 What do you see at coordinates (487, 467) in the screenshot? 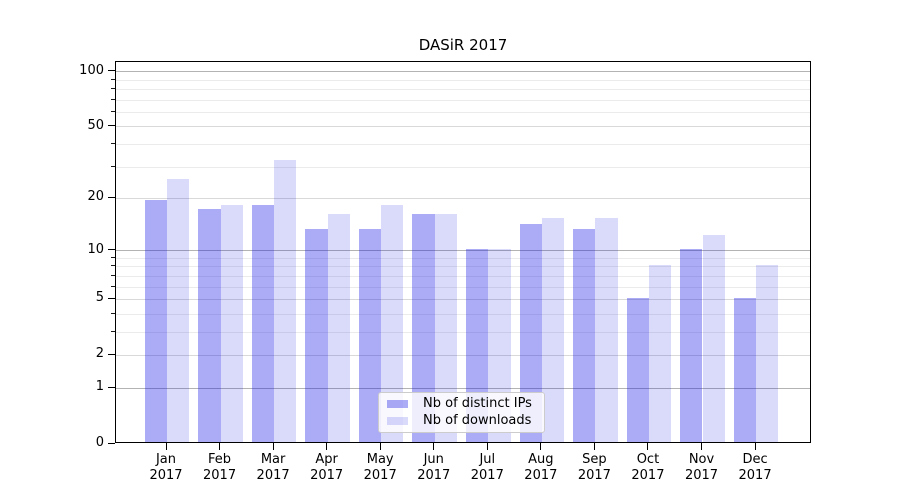
I see `x-tick-label: Jul 2017` at bounding box center [487, 467].